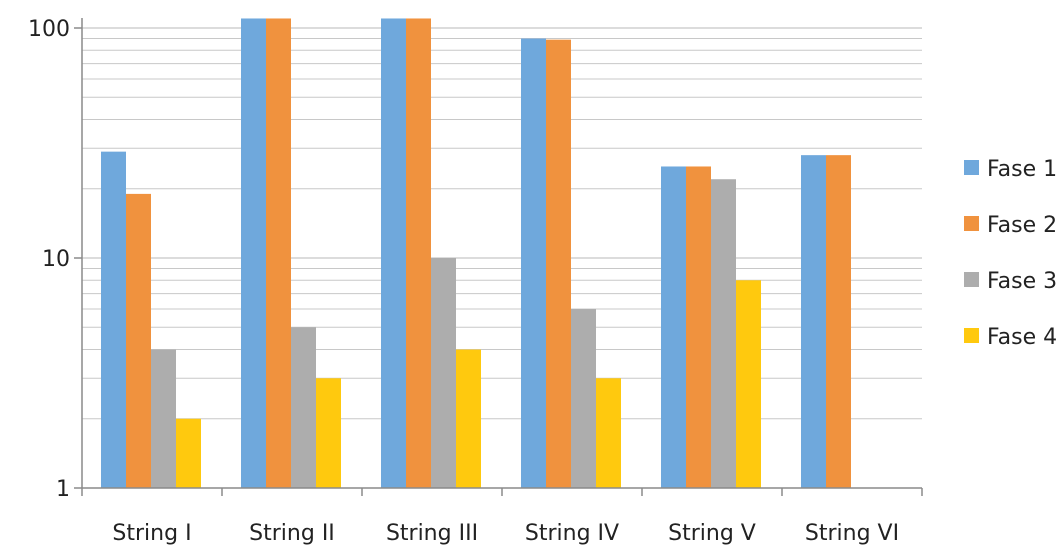  What do you see at coordinates (151, 533) in the screenshot?
I see `x-category-label: String I` at bounding box center [151, 533].